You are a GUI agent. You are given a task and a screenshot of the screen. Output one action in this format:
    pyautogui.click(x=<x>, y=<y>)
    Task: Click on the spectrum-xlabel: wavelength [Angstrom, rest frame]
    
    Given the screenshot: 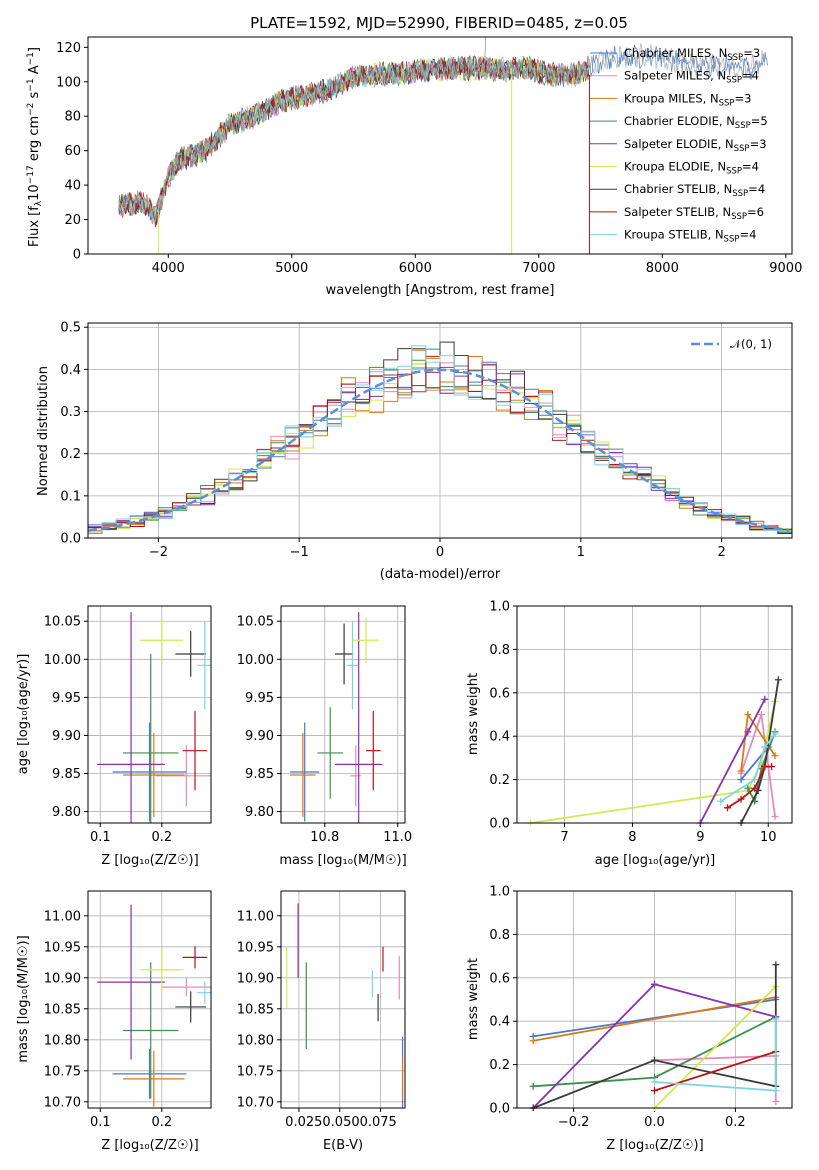 What is the action you would take?
    pyautogui.click(x=440, y=290)
    